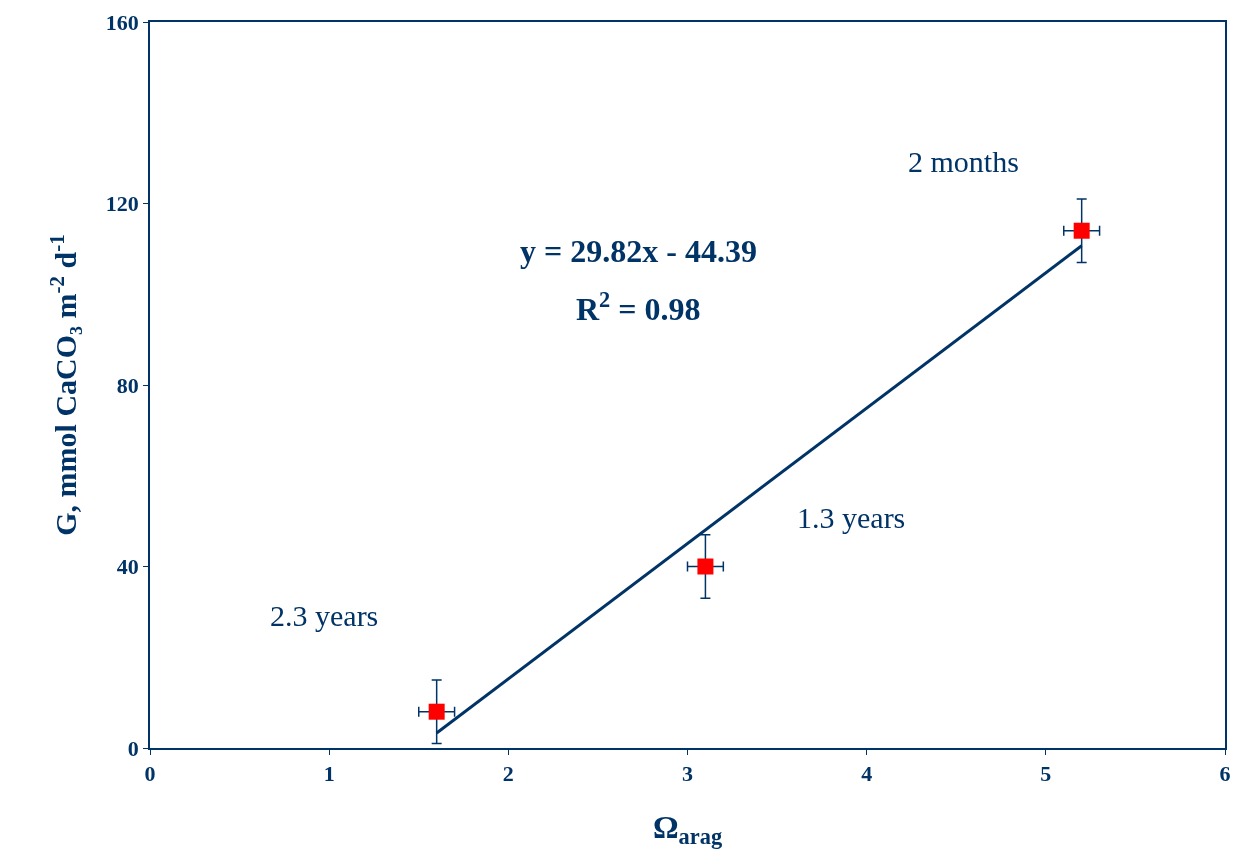 The width and height of the screenshot is (1241, 868). What do you see at coordinates (122, 22) in the screenshot?
I see `y-tick-label: 160` at bounding box center [122, 22].